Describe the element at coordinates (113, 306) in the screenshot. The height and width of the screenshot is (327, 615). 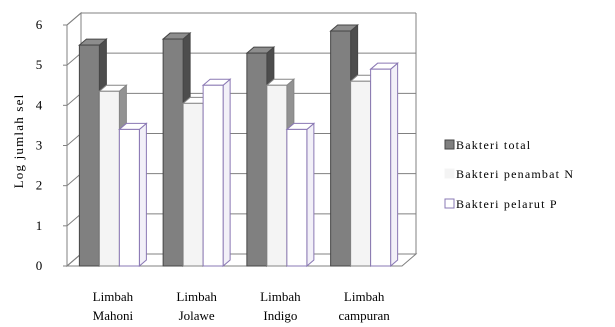
I see `x-category-label: Limbah Mahoni` at that location.